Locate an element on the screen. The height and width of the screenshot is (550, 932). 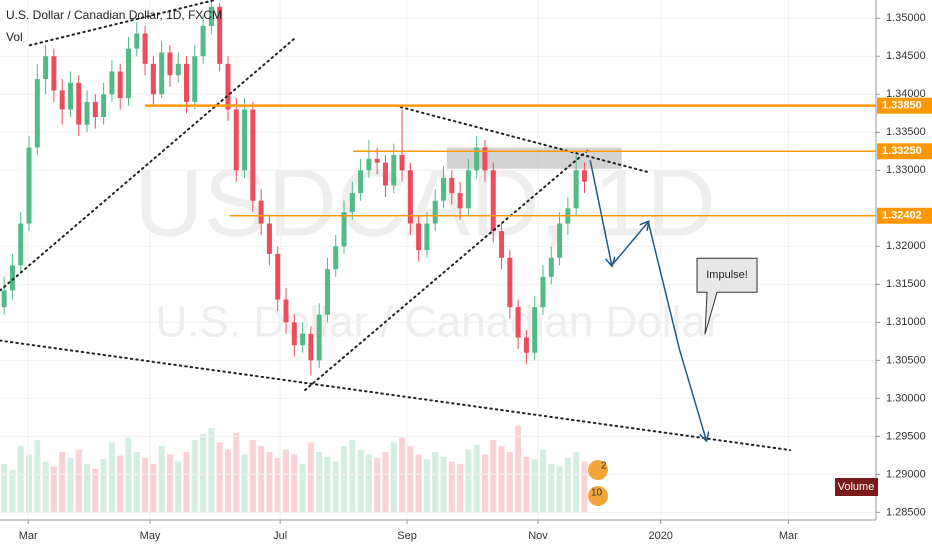
level-label: 1.32402 is located at coordinates (902, 216).